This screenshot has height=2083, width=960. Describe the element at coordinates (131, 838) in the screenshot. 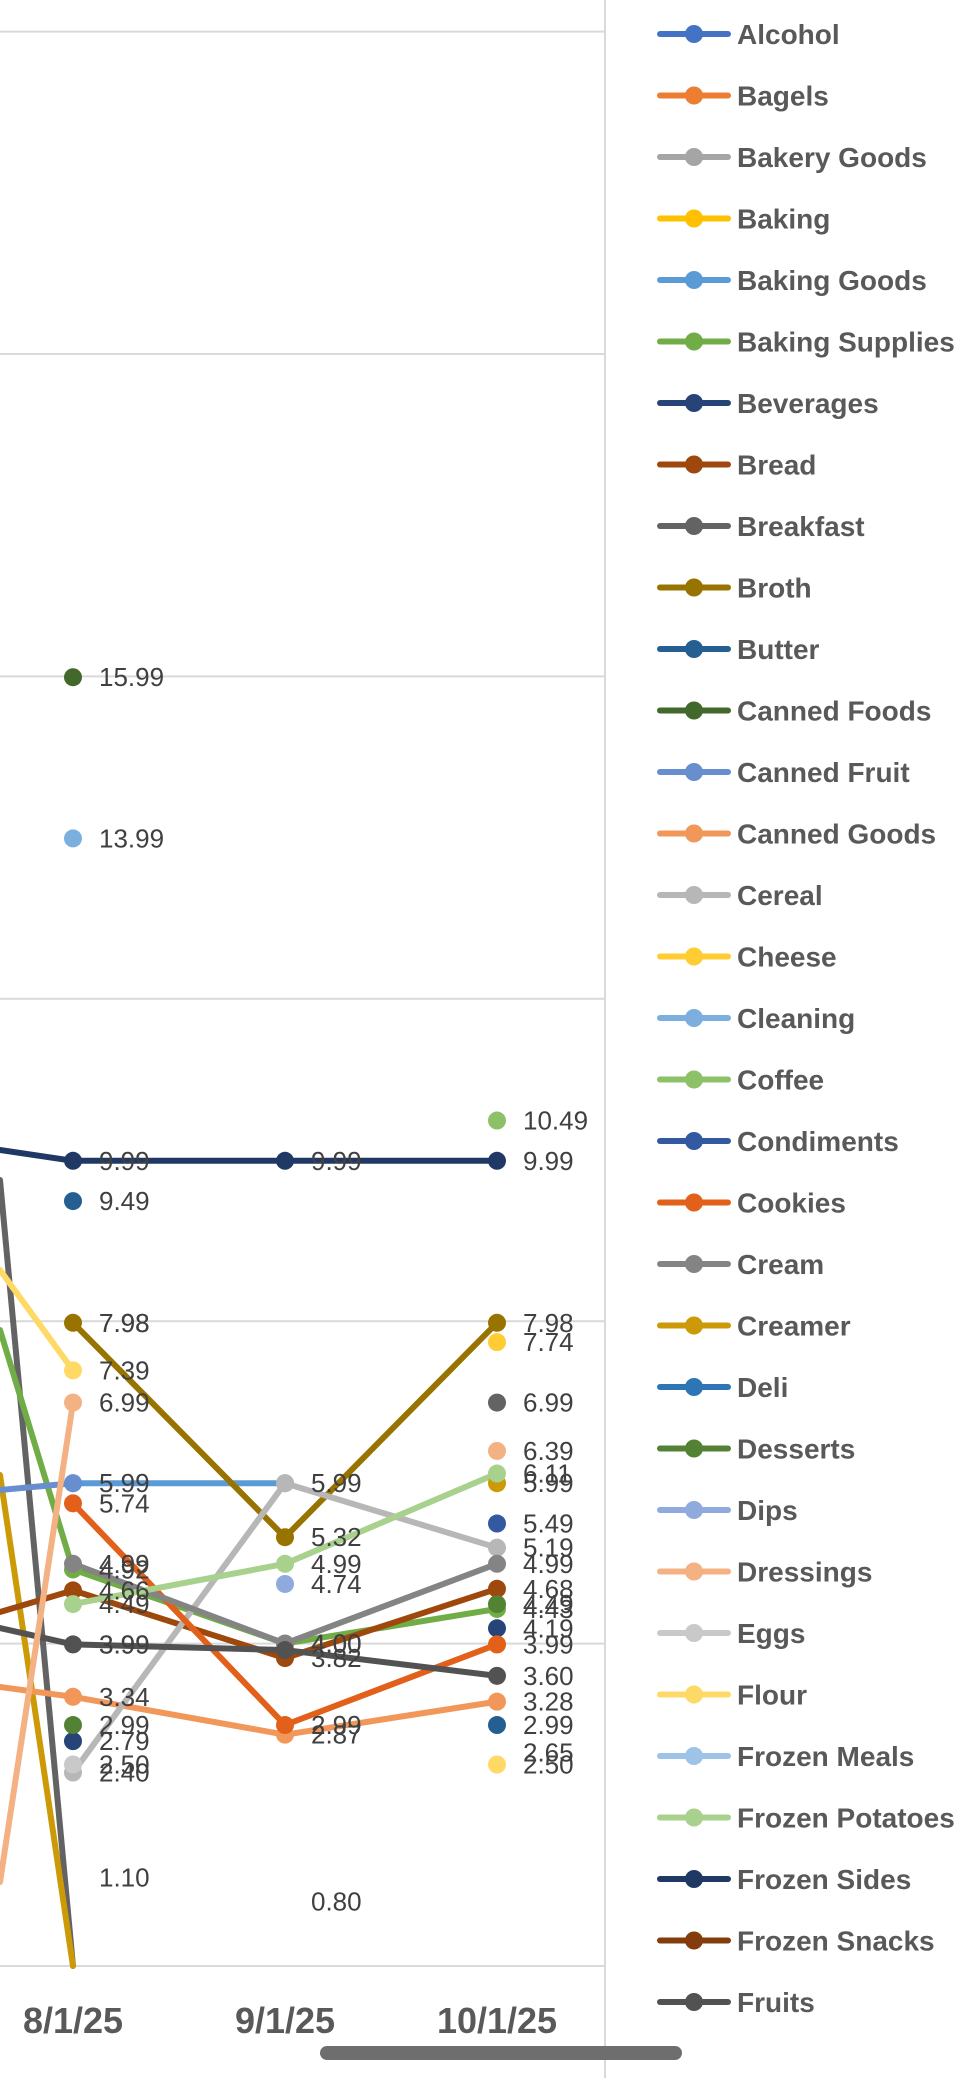

I see `data-label-8-1-25-1: 13.99` at that location.